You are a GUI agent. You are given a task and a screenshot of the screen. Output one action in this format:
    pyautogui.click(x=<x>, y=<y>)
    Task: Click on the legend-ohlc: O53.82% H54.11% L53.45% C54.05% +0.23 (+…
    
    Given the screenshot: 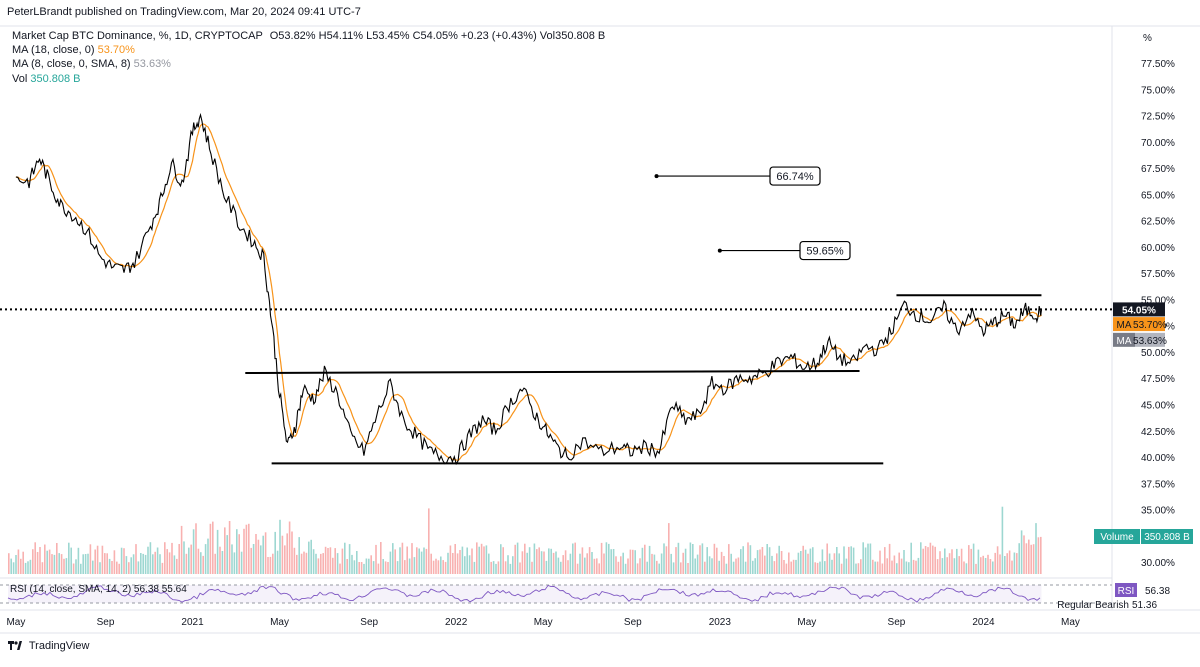 What is the action you would take?
    pyautogui.click(x=437, y=36)
    